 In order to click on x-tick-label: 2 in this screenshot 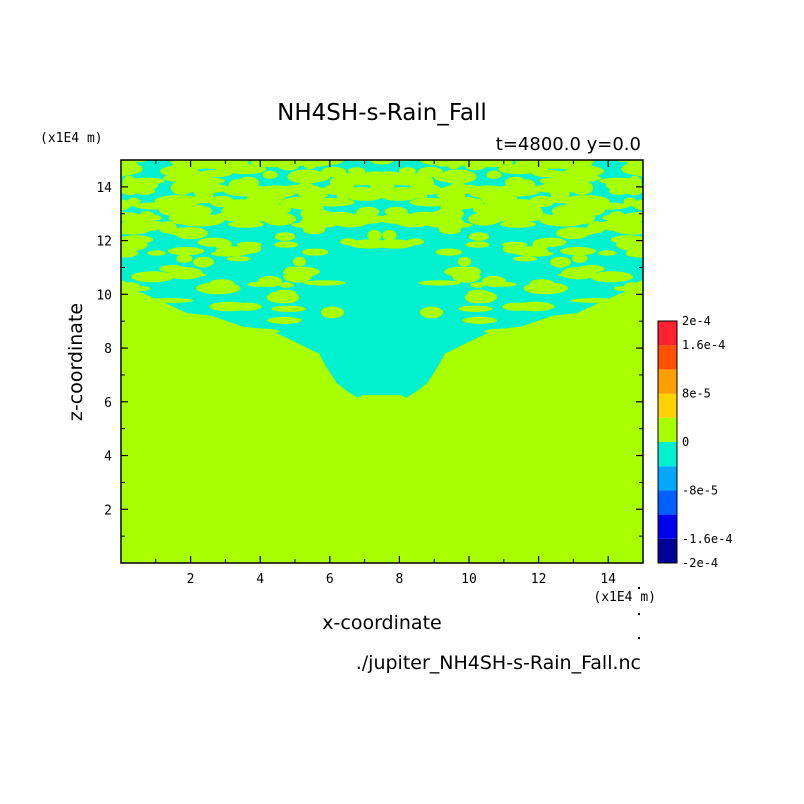, I will do `click(191, 579)`.